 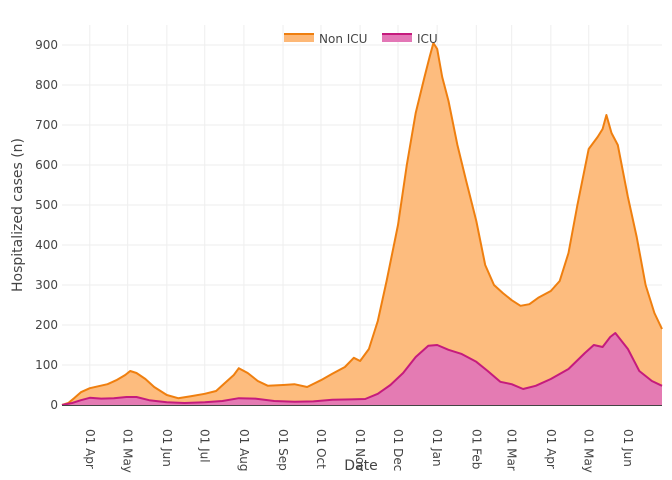 What do you see at coordinates (205, 446) in the screenshot?
I see `x-tick-label: 01 Jul` at bounding box center [205, 446].